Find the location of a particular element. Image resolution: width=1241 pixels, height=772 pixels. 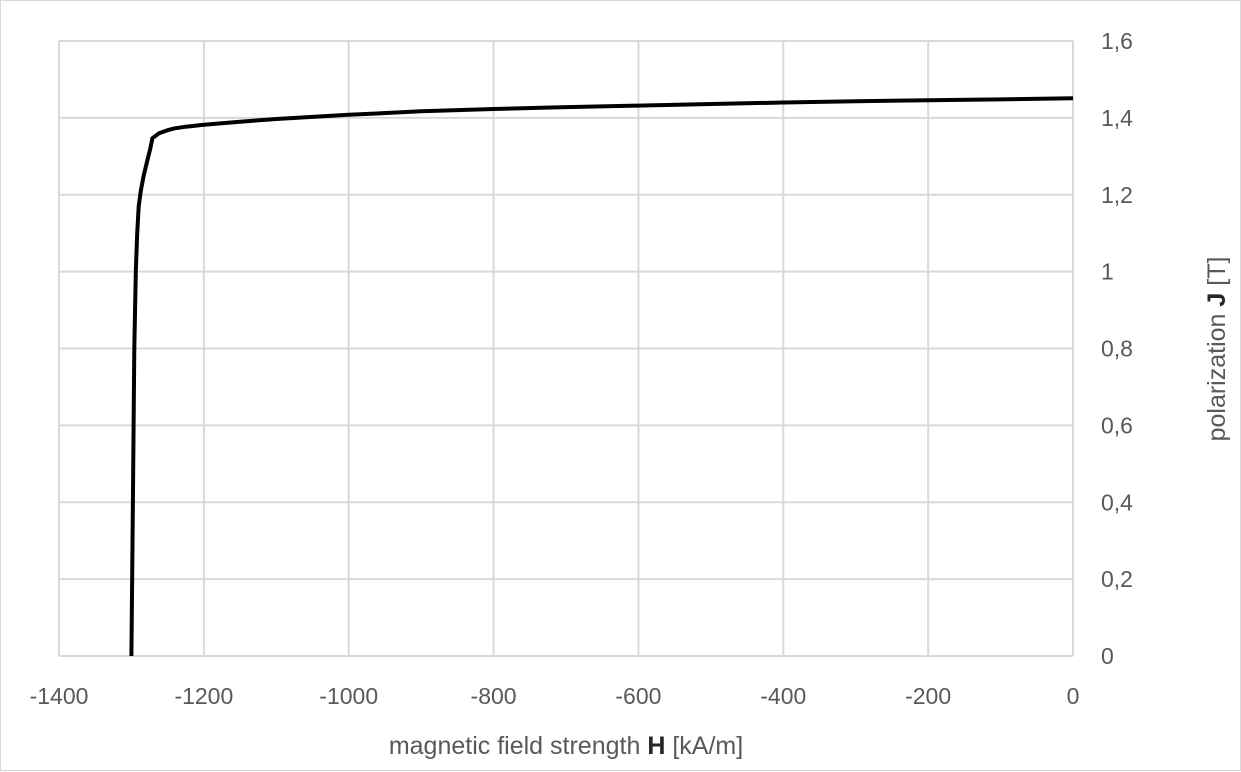

y-axis-title-prefix: polarization is located at coordinates (1217, 374).